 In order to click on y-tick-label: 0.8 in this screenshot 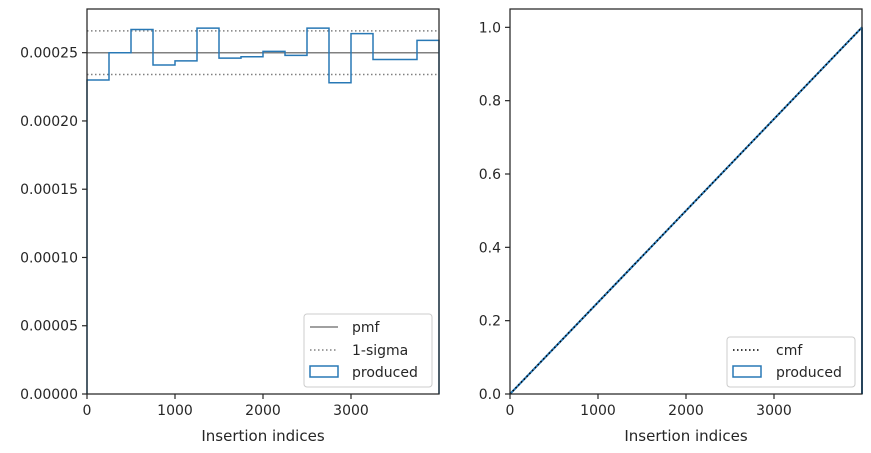, I will do `click(490, 102)`.